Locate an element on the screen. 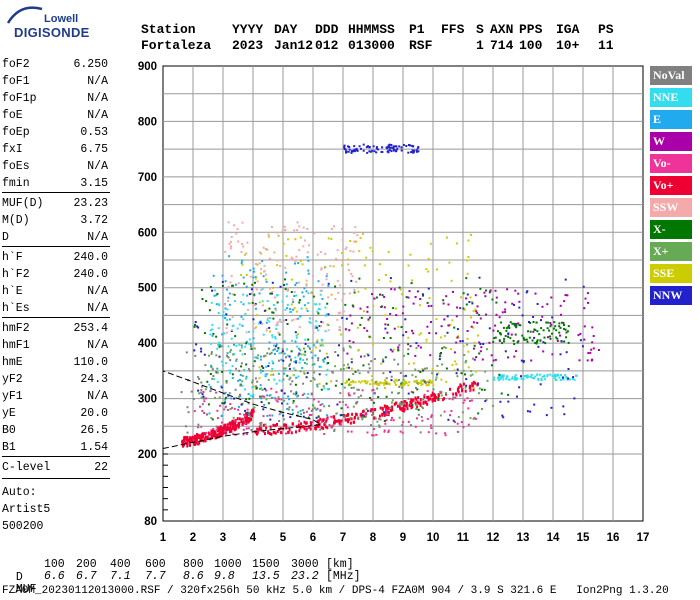 The image size is (700, 600). footer-d-value: 100 is located at coordinates (54, 564).